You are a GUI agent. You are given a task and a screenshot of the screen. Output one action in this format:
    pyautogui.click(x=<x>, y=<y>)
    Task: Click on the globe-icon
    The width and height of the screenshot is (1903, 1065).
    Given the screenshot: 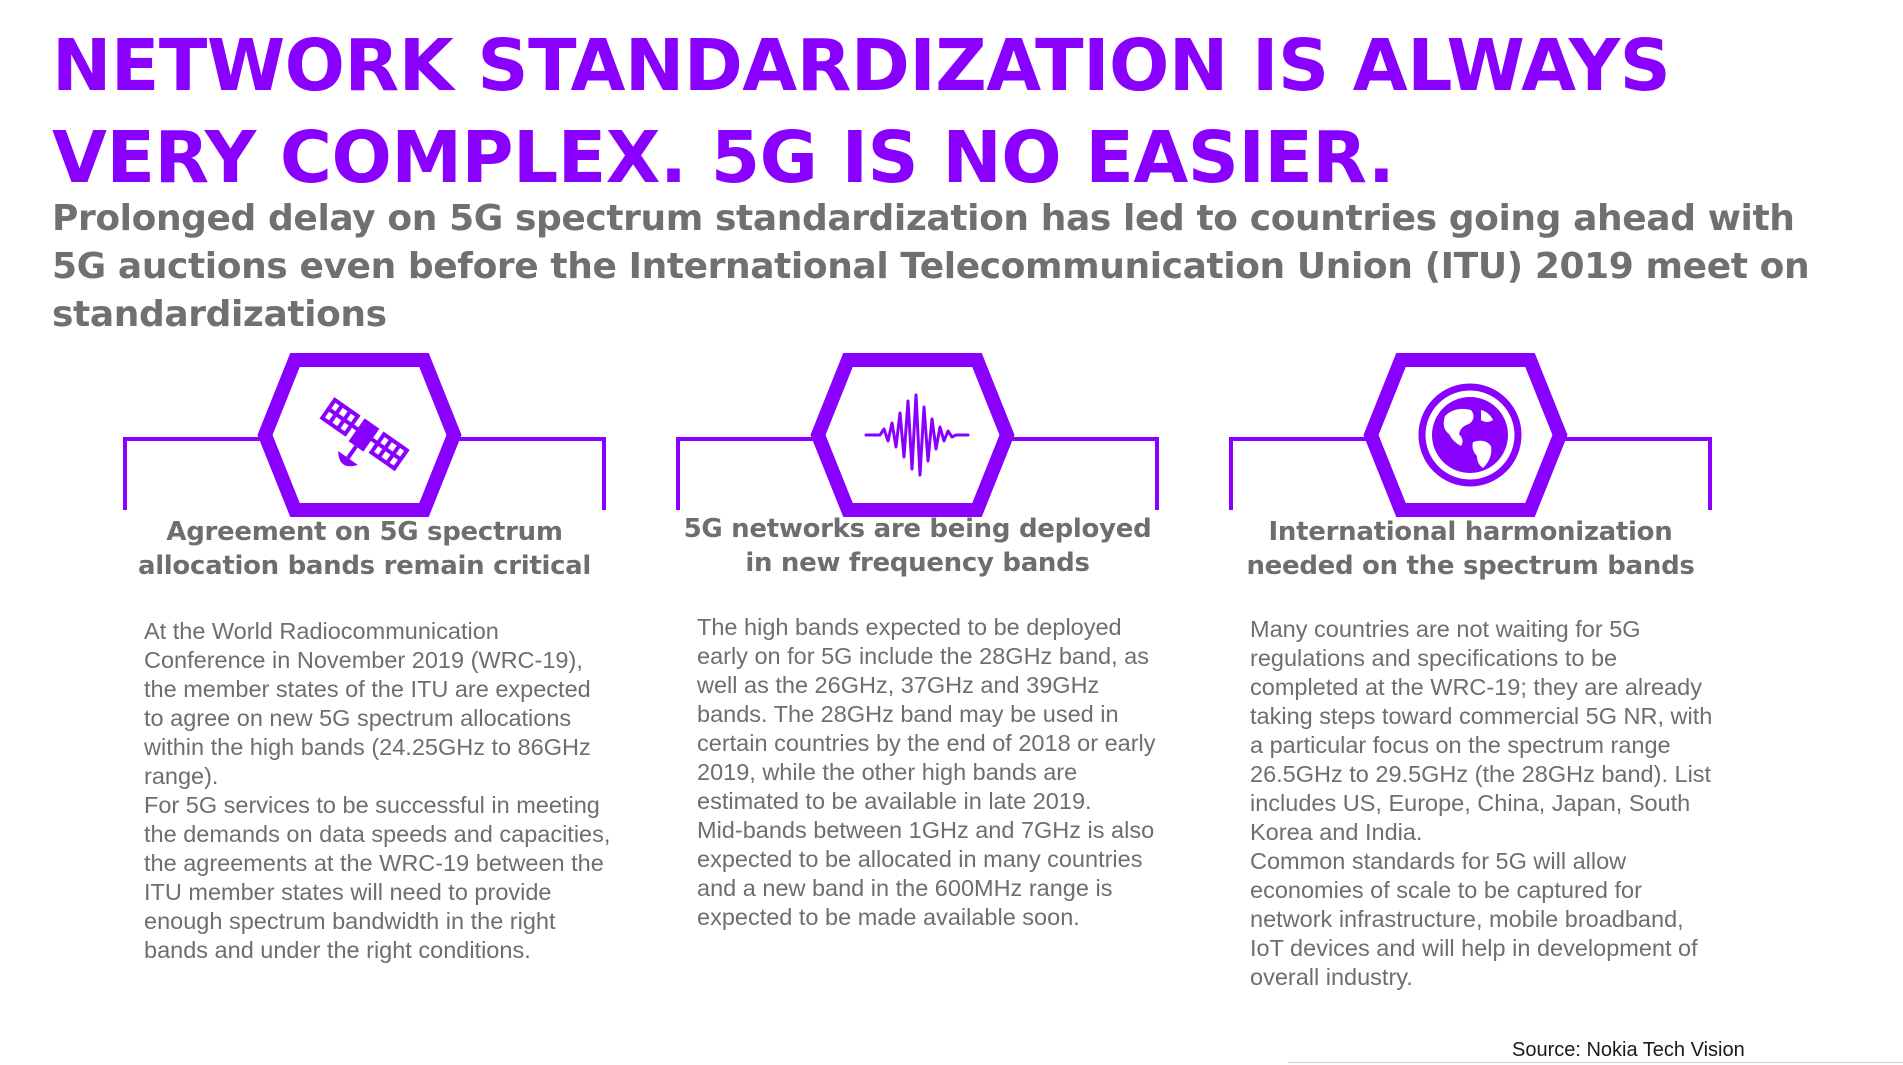 What is the action you would take?
    pyautogui.click(x=1470, y=435)
    